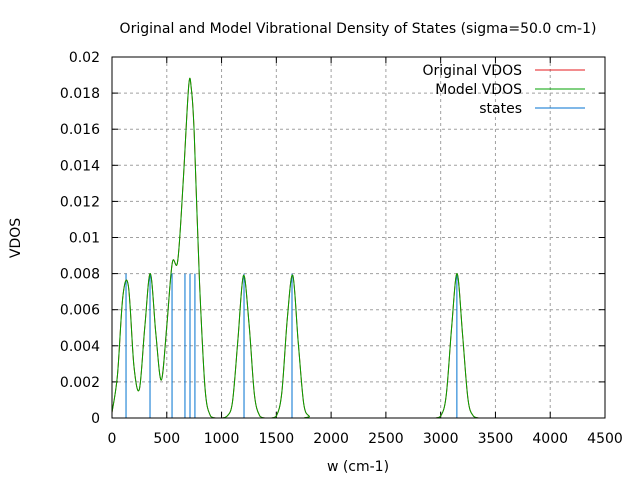 The height and width of the screenshot is (480, 640). What do you see at coordinates (80, 94) in the screenshot?
I see `y-tick-label: 0.018` at bounding box center [80, 94].